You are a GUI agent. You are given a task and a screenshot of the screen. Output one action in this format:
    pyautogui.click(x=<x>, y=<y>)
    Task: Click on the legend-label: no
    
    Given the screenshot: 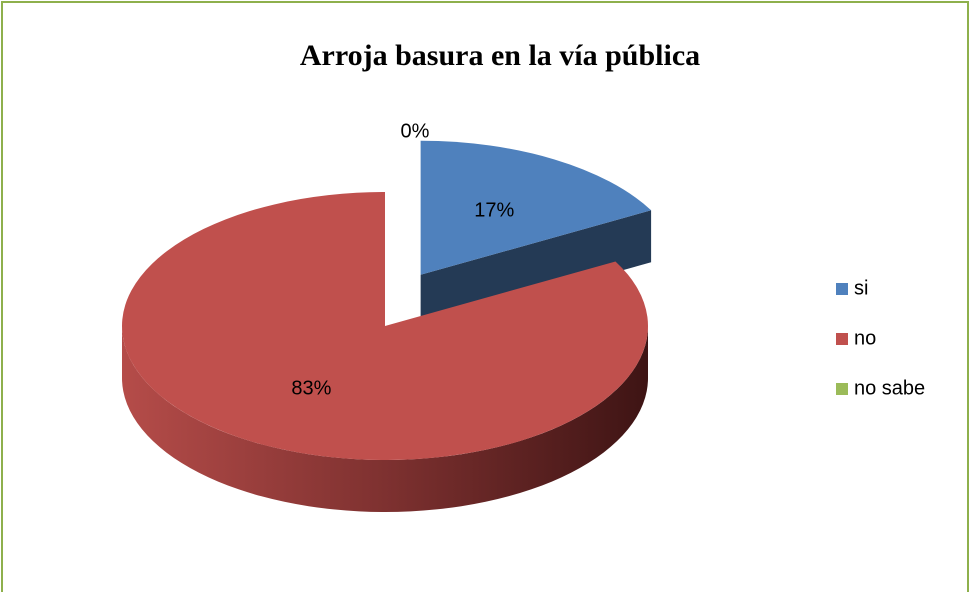 What is the action you would take?
    pyautogui.click(x=865, y=338)
    